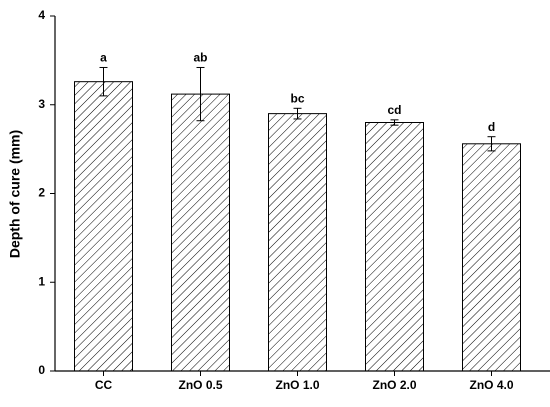 This screenshot has height=407, width=550. What do you see at coordinates (41, 104) in the screenshot?
I see `y-tick-label: 3` at bounding box center [41, 104].